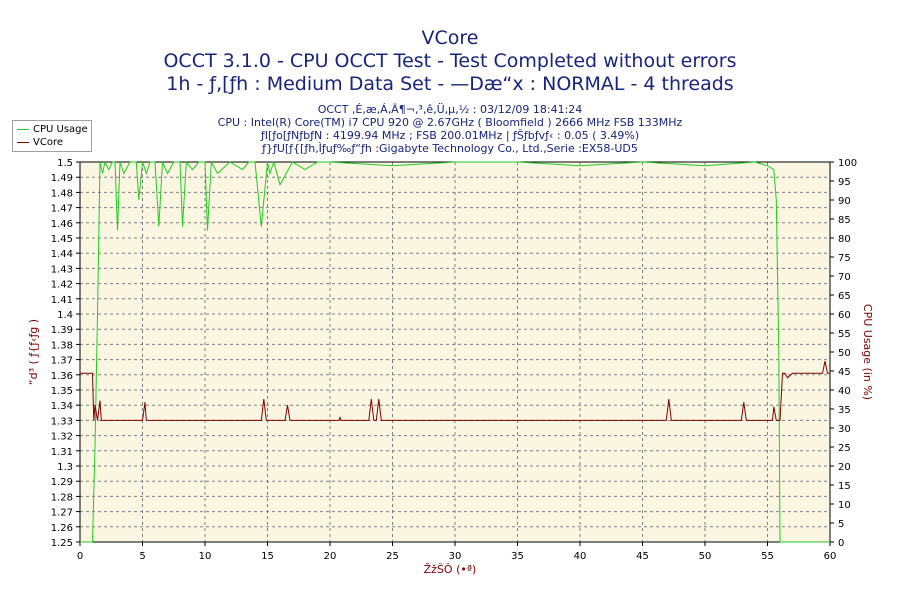  What do you see at coordinates (844, 296) in the screenshot?
I see `y2-tick-label: 65` at bounding box center [844, 296].